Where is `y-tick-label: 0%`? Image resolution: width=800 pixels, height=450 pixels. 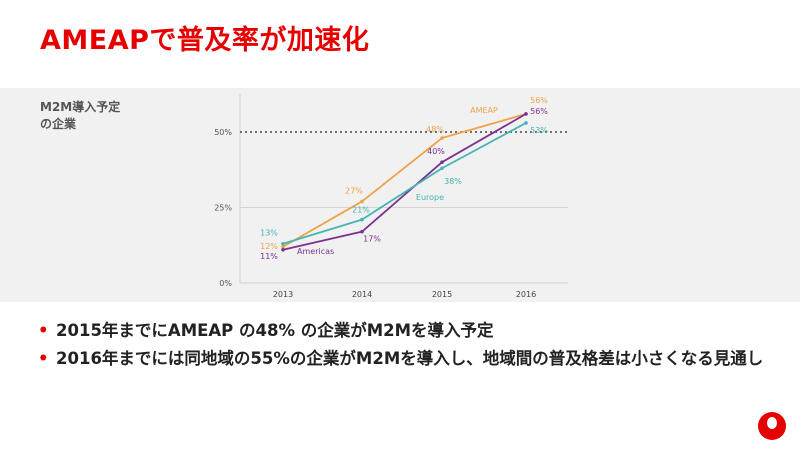
y-tick-label: 0% is located at coordinates (225, 283).